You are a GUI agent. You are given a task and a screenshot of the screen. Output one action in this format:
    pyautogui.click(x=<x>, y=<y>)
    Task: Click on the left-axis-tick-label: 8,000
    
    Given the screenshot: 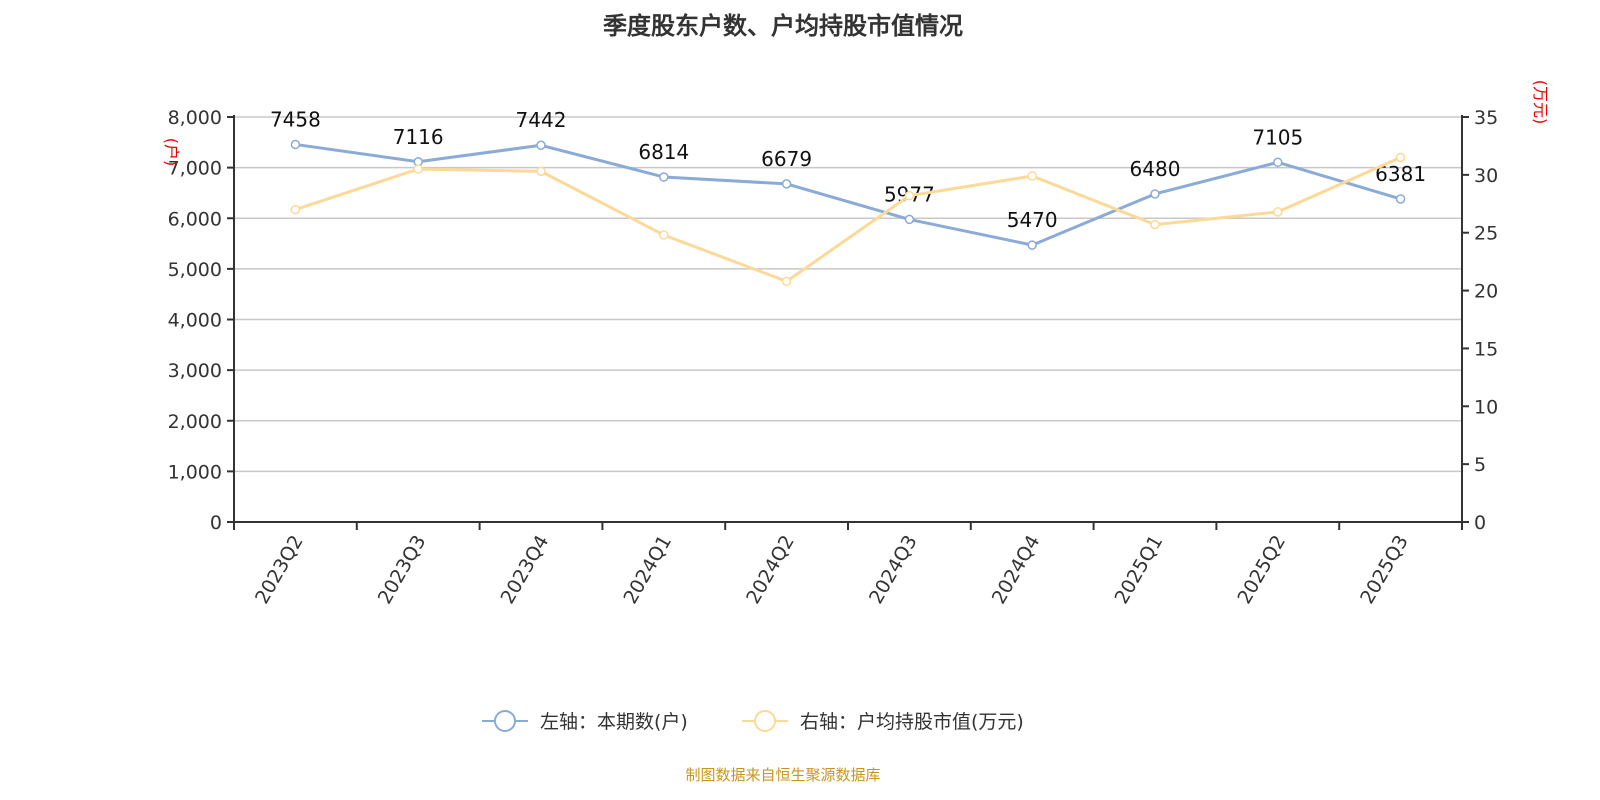 What is the action you would take?
    pyautogui.click(x=195, y=118)
    